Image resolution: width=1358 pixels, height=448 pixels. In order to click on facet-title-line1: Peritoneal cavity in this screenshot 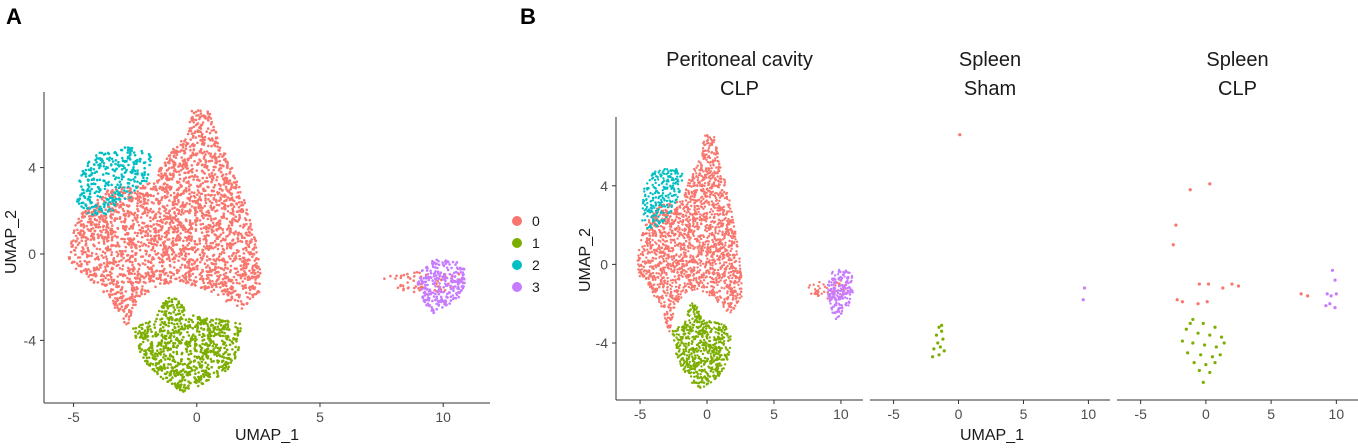, I will do `click(739, 60)`.